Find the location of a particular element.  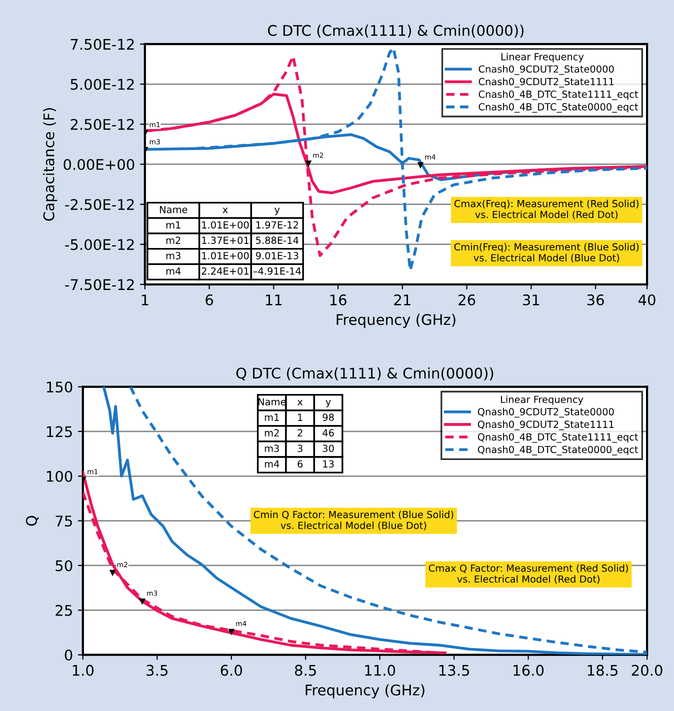

y-tick-label: -2.50E-12 is located at coordinates (99, 204).